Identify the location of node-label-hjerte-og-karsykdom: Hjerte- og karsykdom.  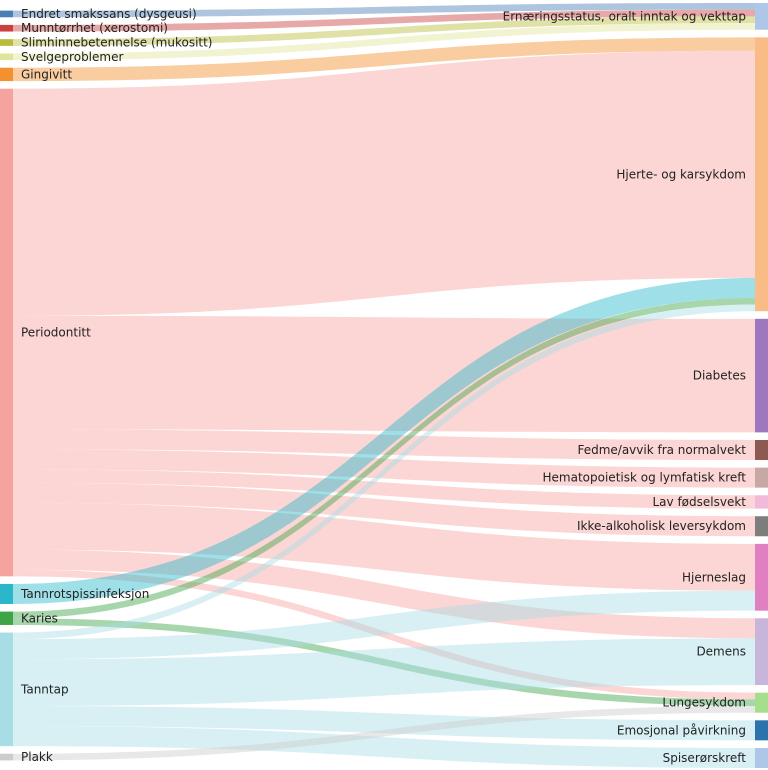
(681, 174).